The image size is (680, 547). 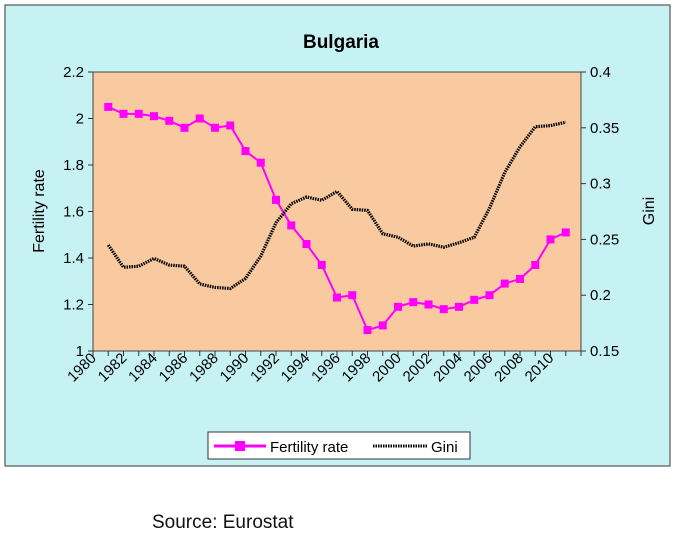 What do you see at coordinates (600, 184) in the screenshot?
I see `y-tick-label-right: 0.3` at bounding box center [600, 184].